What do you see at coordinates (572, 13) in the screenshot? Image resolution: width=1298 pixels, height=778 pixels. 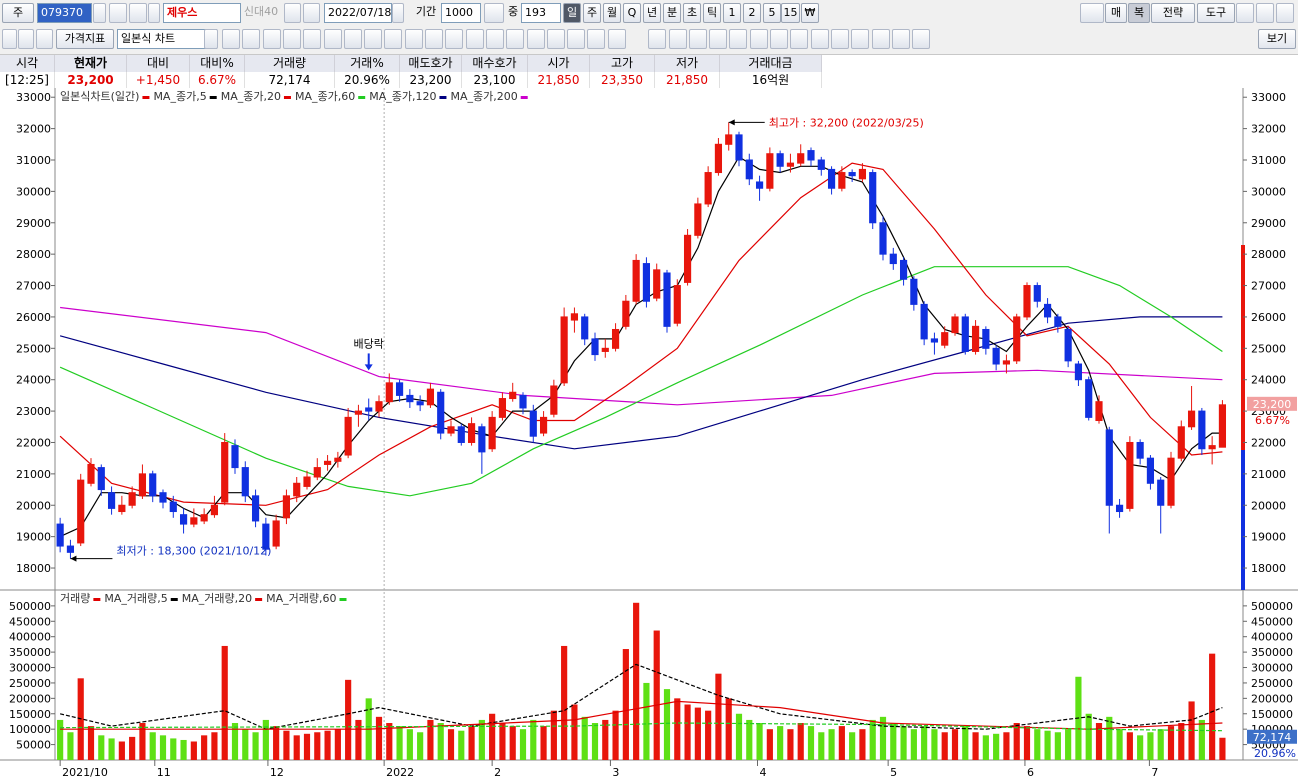 I see `interval-button: 일` at bounding box center [572, 13].